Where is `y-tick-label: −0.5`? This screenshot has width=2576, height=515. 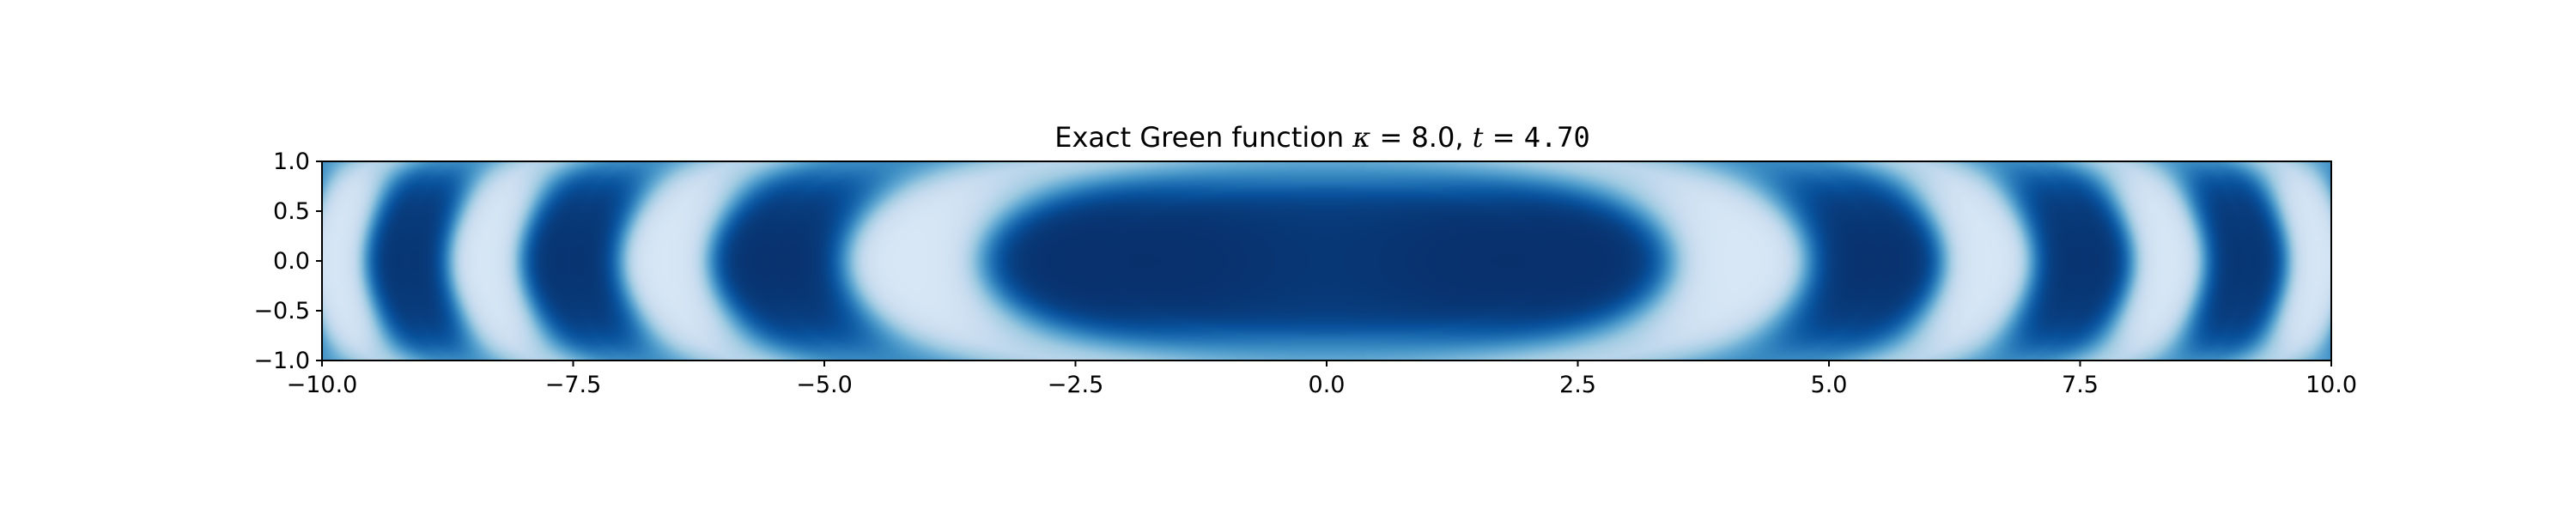 y-tick-label: −0.5 is located at coordinates (281, 311).